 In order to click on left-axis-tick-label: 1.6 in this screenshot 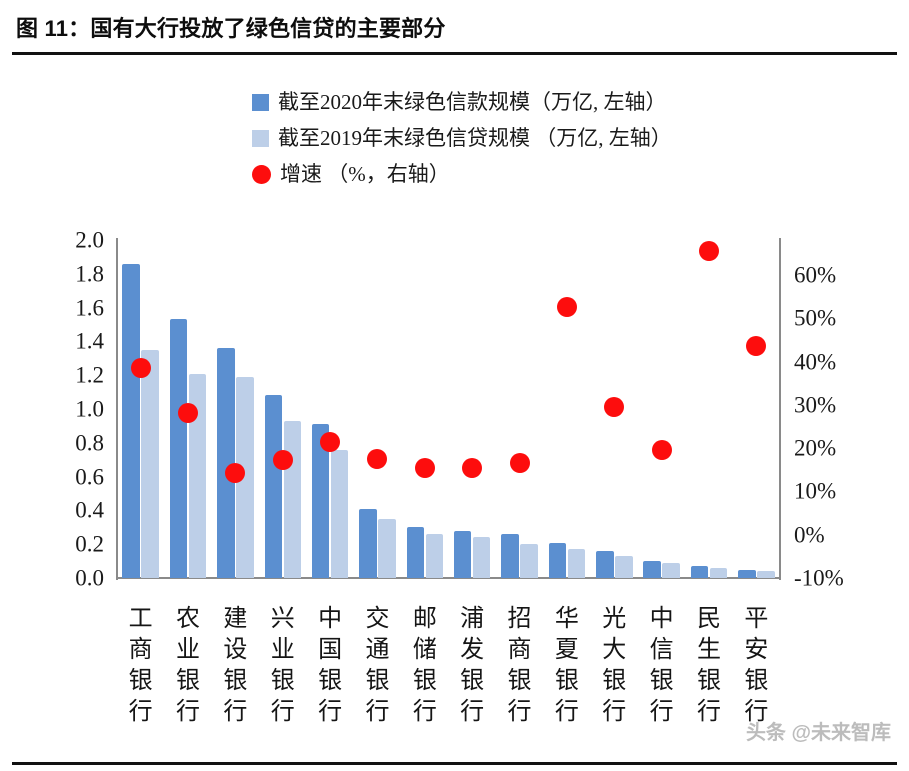, I will do `click(89, 308)`.